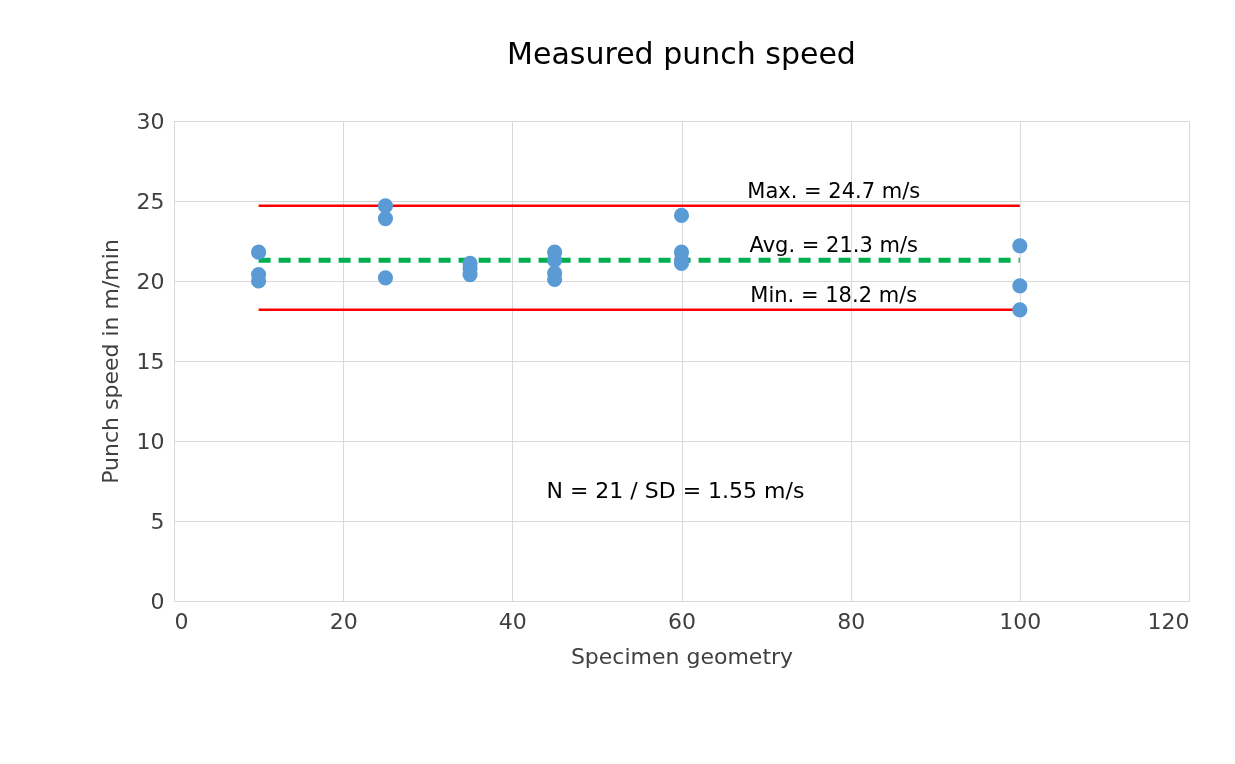 This screenshot has width=1235, height=764. I want to click on annotation: N = 21 / SD = 1.55 m/s, so click(675, 490).